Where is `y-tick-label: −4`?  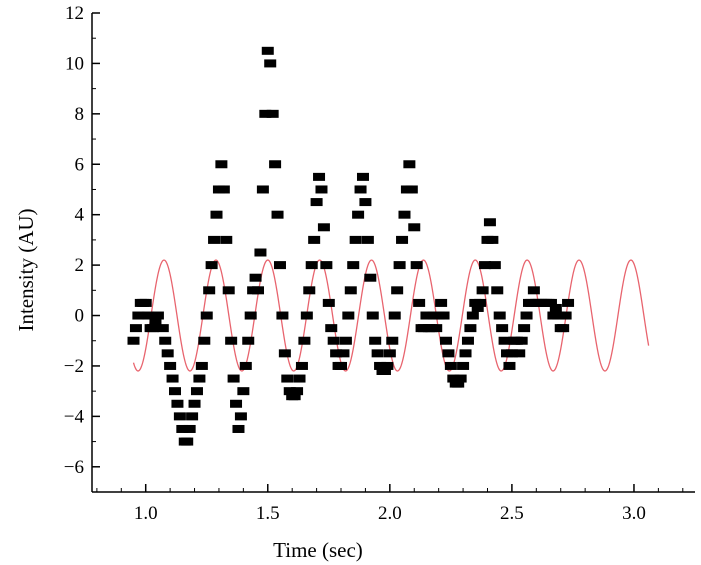 y-tick-label: −4 is located at coordinates (74, 416).